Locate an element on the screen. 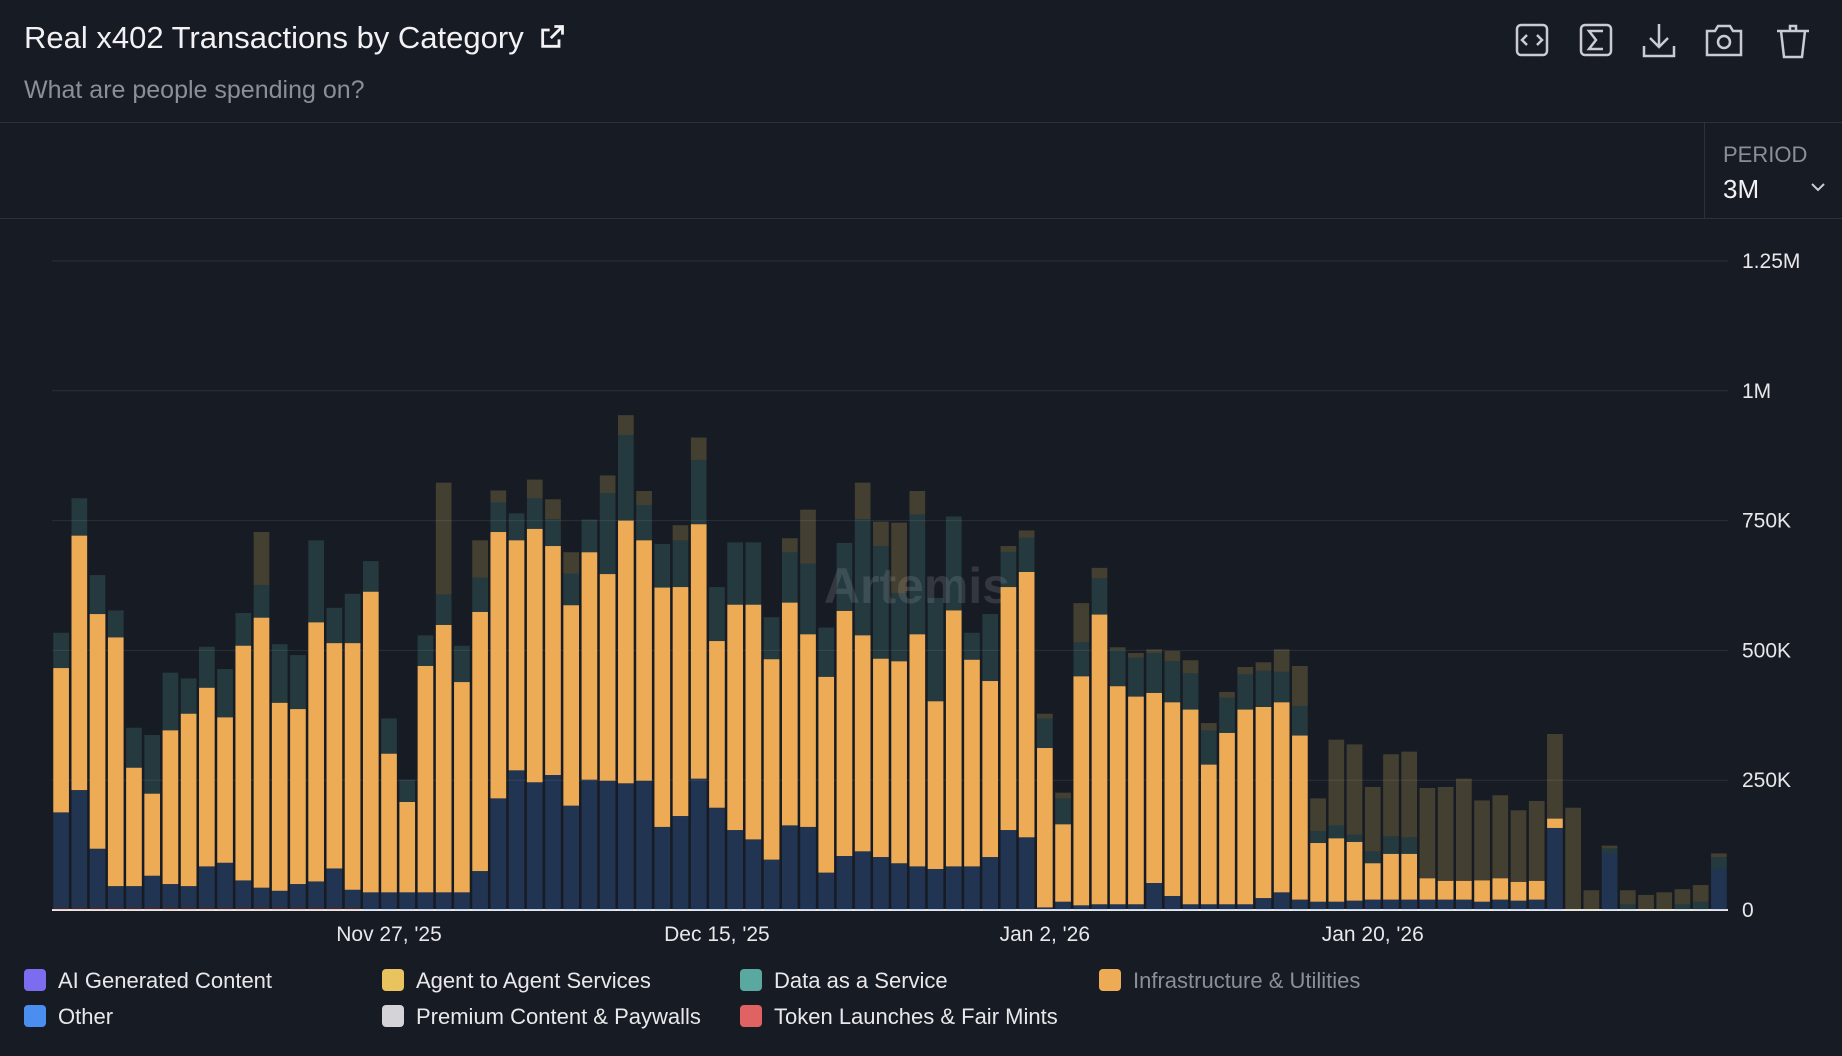 The width and height of the screenshot is (1842, 1056). watermark: Artemis is located at coordinates (917, 586).